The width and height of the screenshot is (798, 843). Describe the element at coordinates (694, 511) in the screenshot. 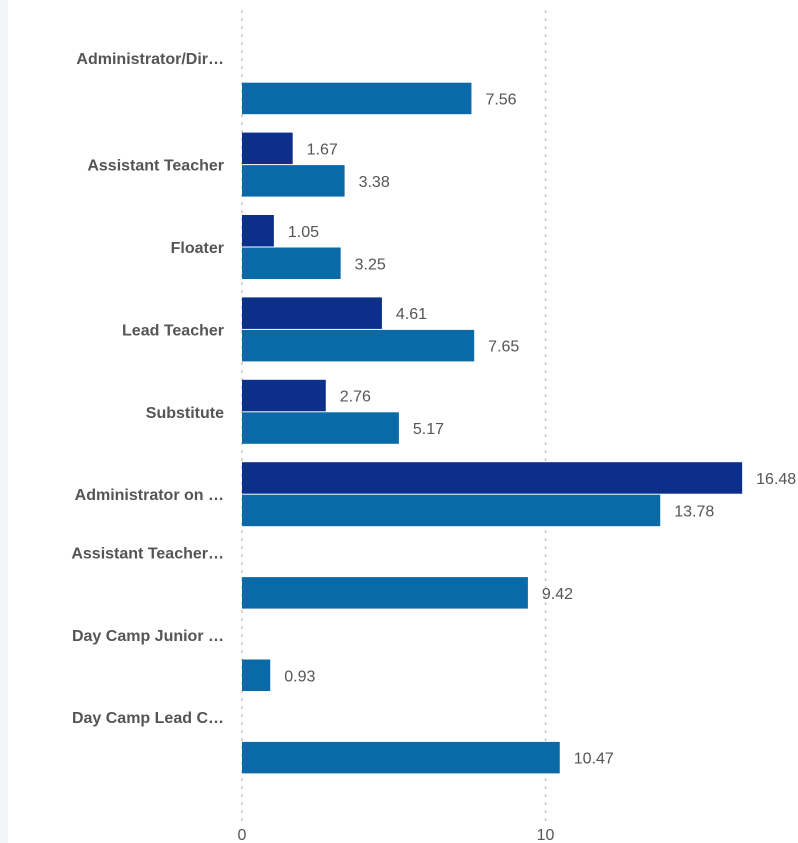

I see `value-label: 13.78` at that location.